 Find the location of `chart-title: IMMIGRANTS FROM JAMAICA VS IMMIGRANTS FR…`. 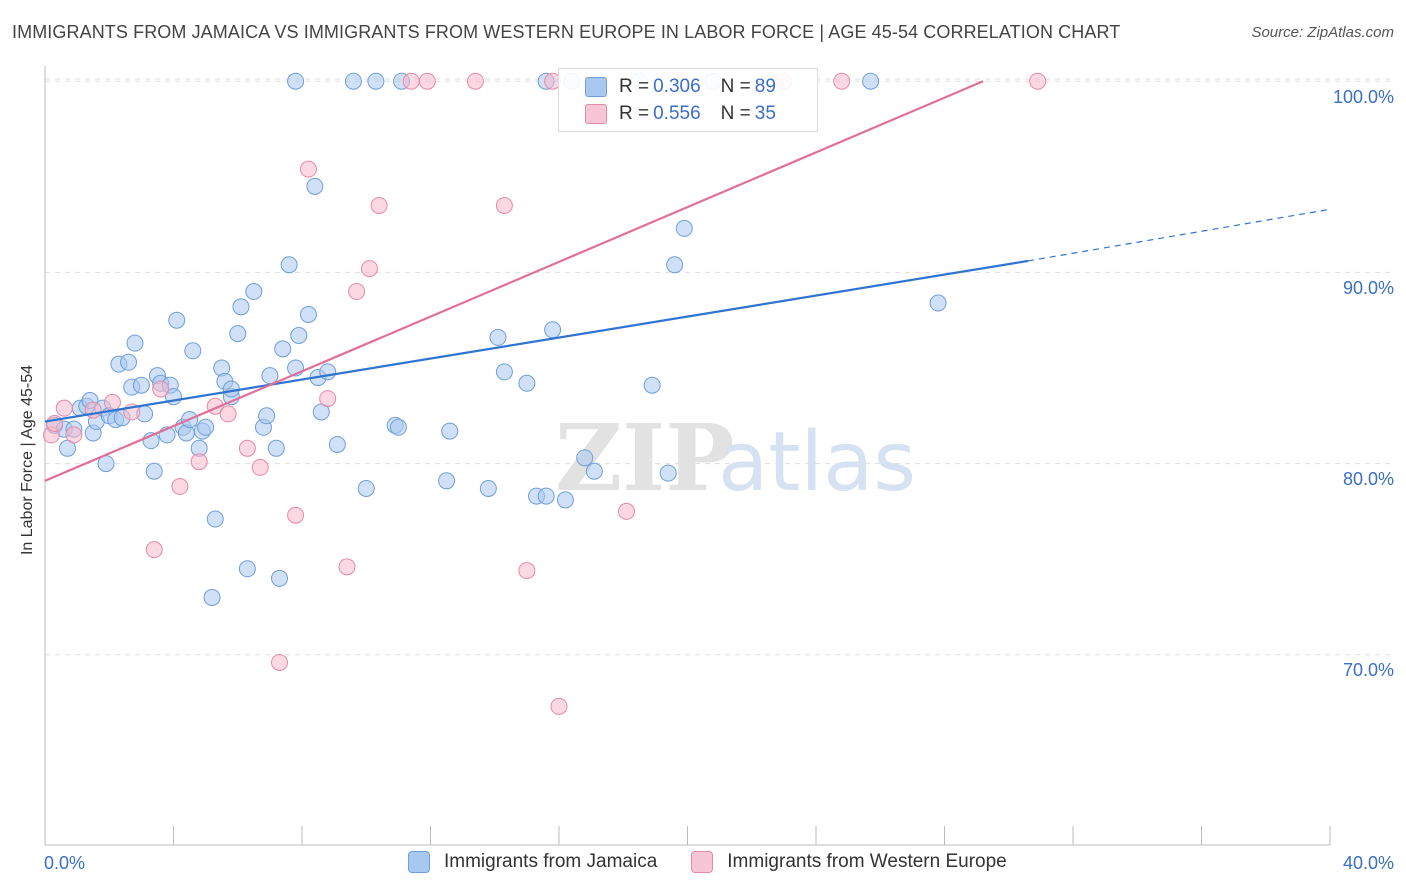

chart-title: IMMIGRANTS FROM JAMAICA VS IMMIGRANTS FR… is located at coordinates (566, 32).